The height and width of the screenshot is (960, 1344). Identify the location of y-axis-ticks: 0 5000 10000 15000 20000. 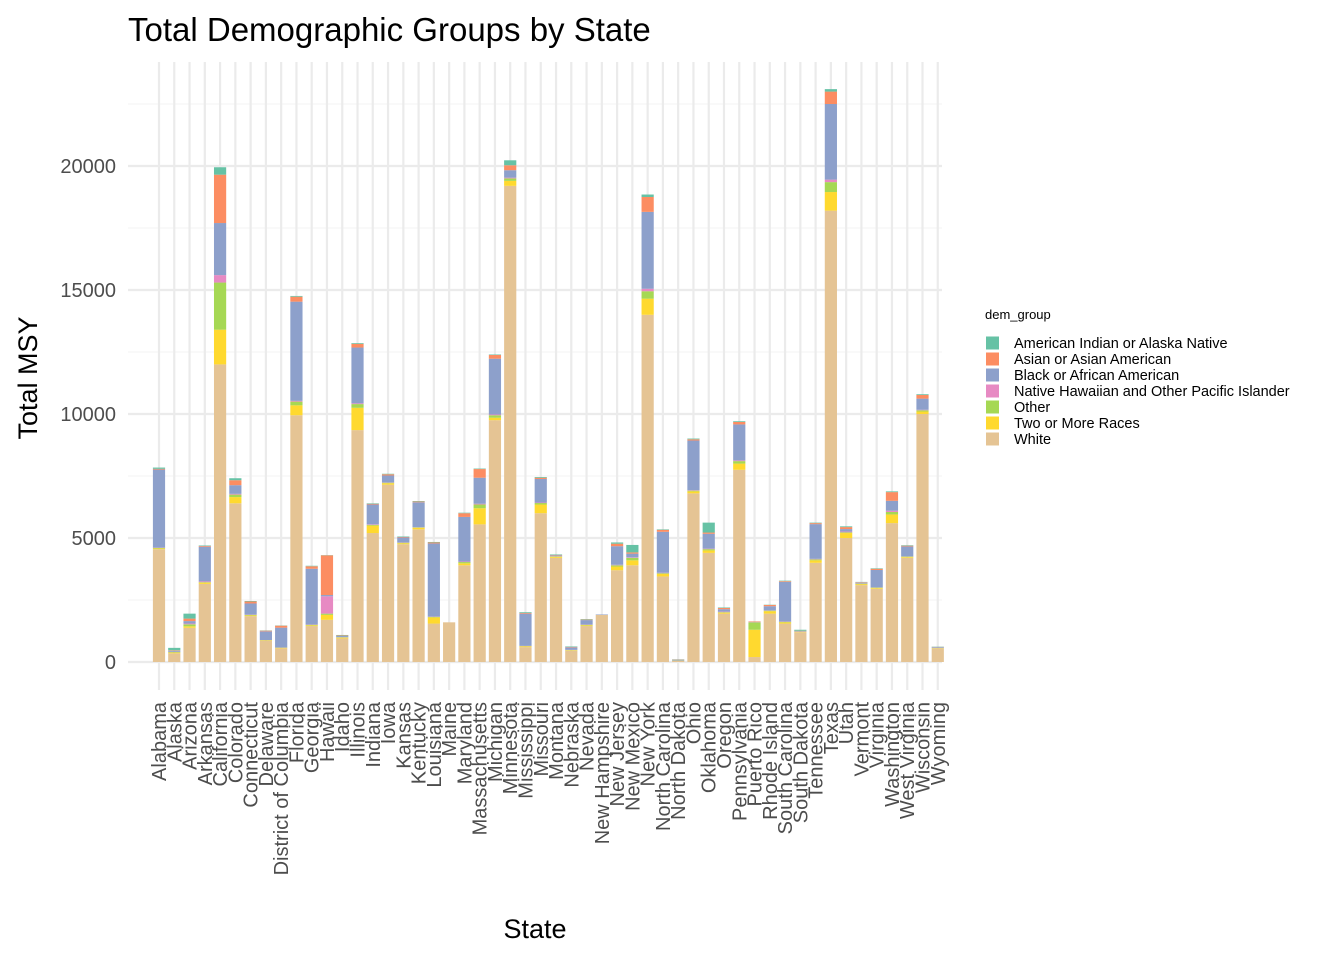
(88, 415).